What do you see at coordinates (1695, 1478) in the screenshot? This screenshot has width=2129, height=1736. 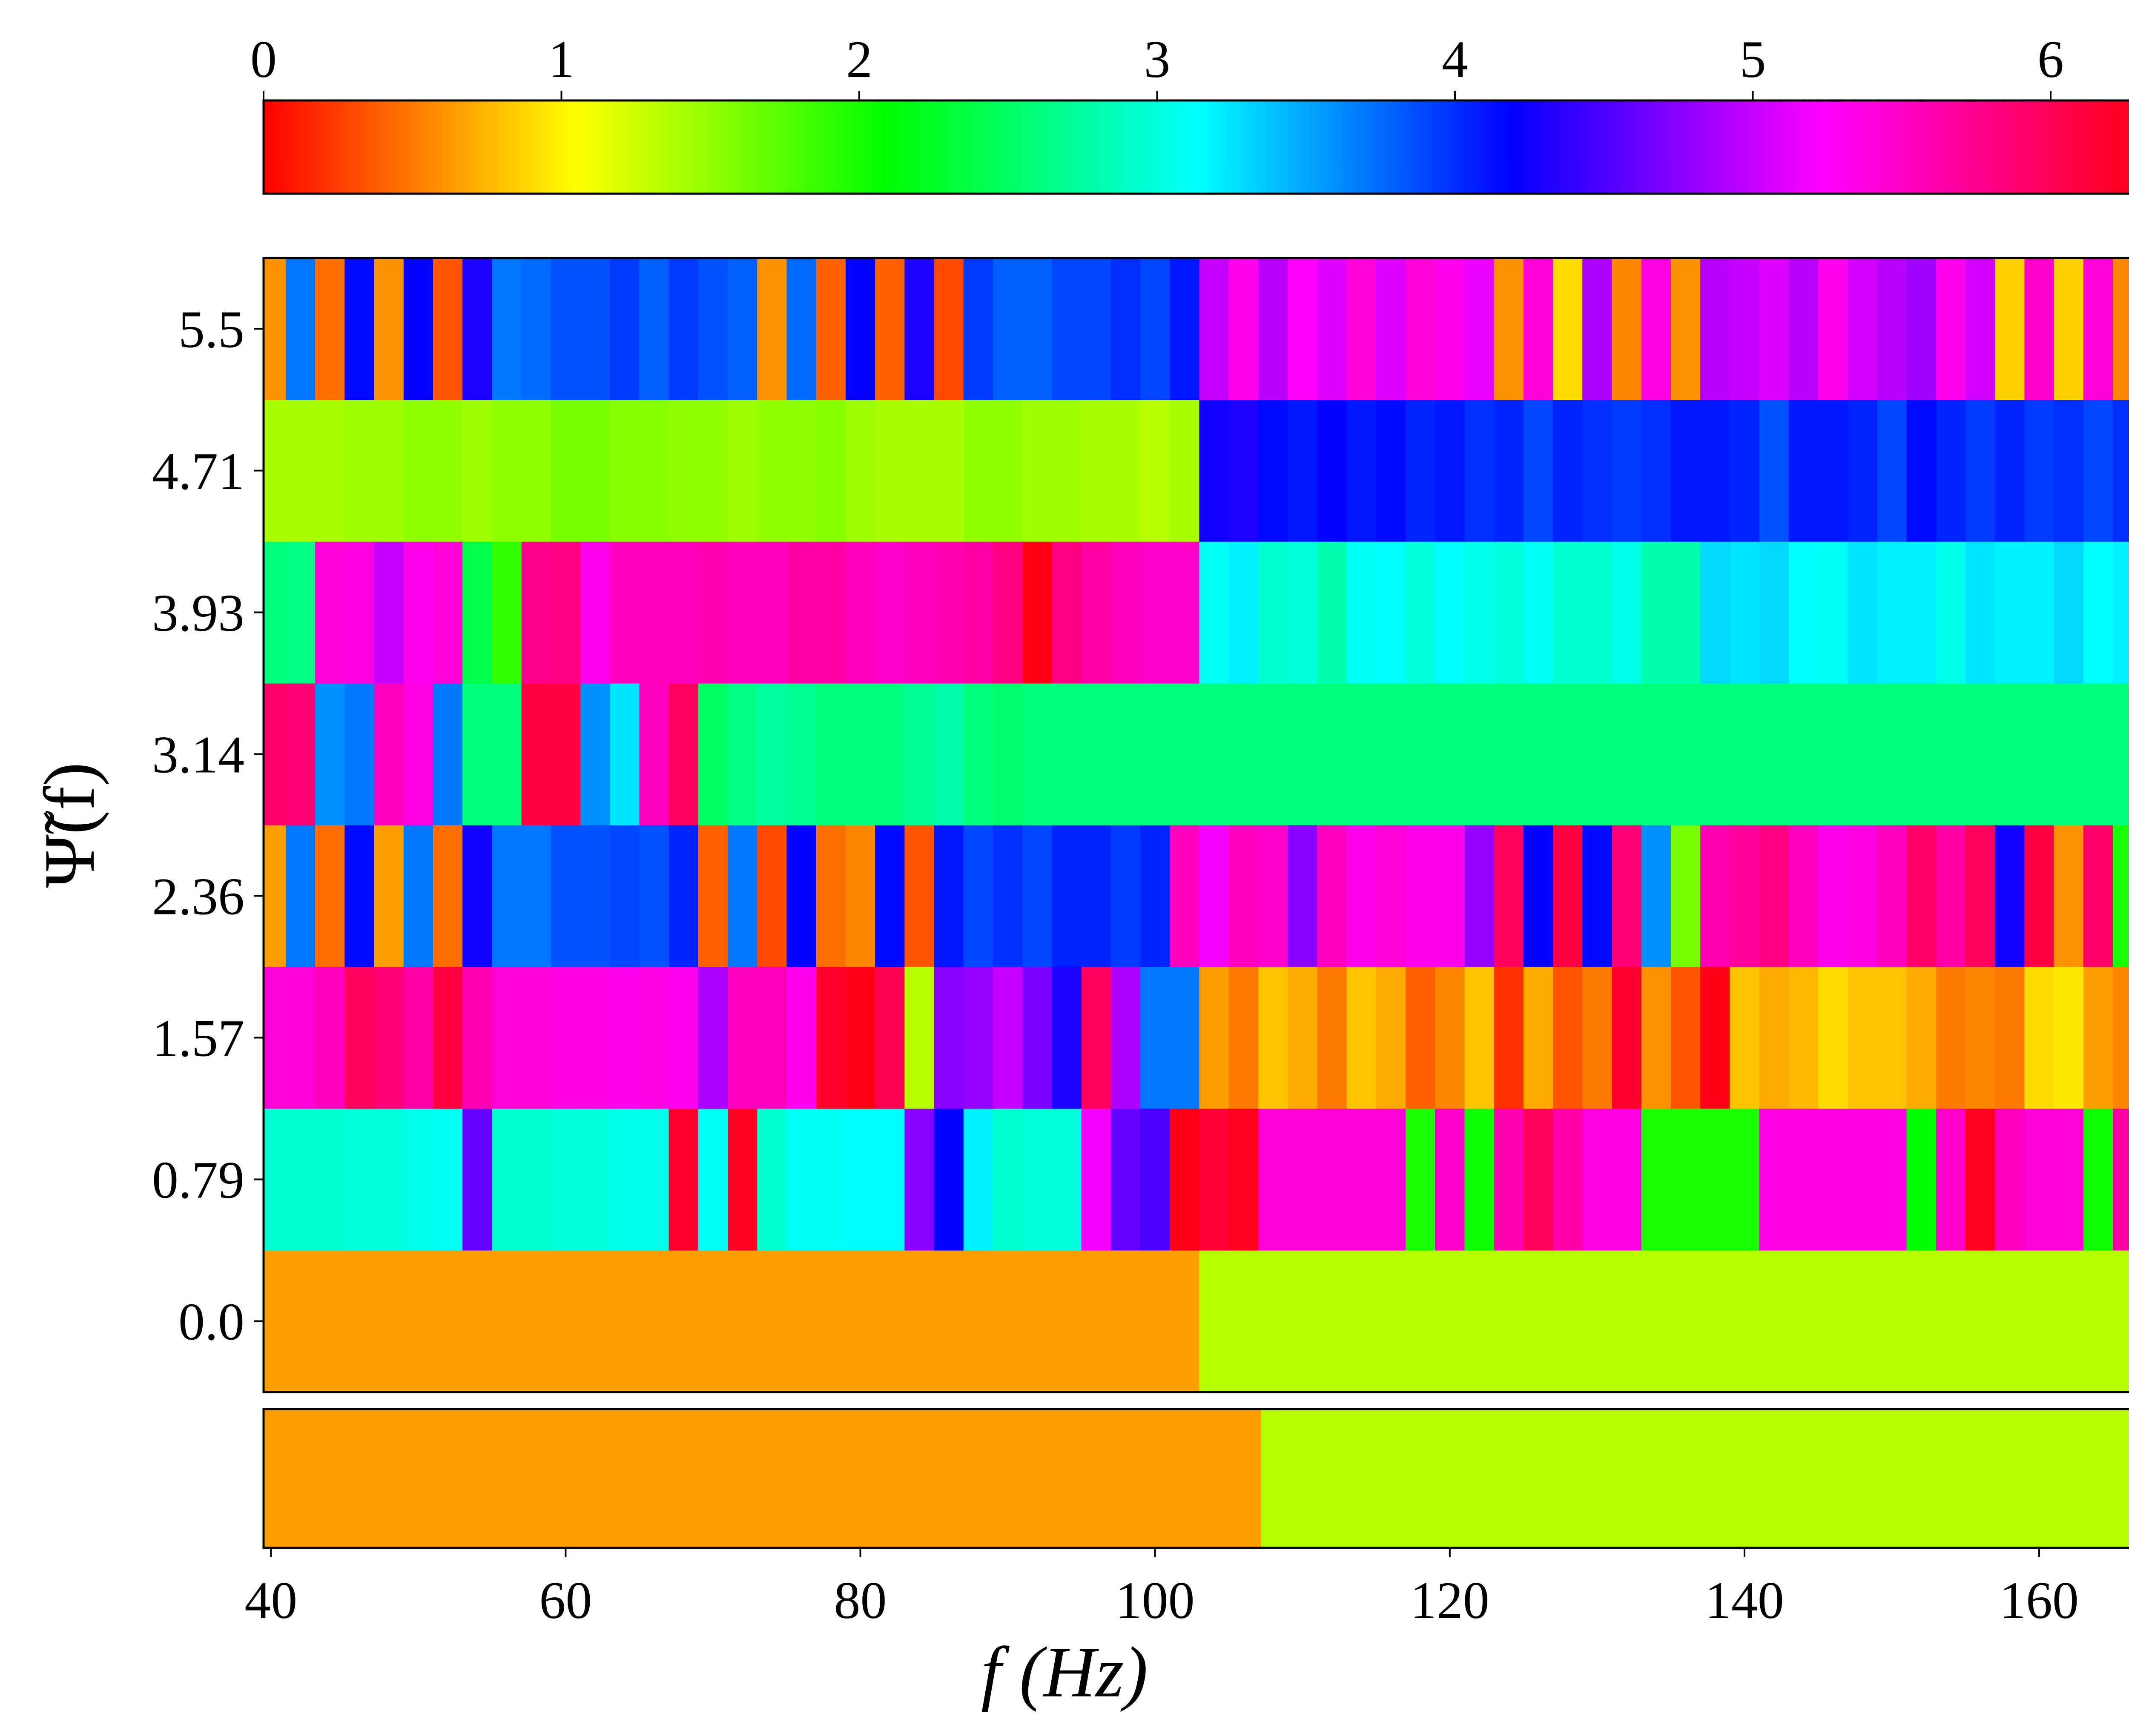 I see `reference-right-segment` at bounding box center [1695, 1478].